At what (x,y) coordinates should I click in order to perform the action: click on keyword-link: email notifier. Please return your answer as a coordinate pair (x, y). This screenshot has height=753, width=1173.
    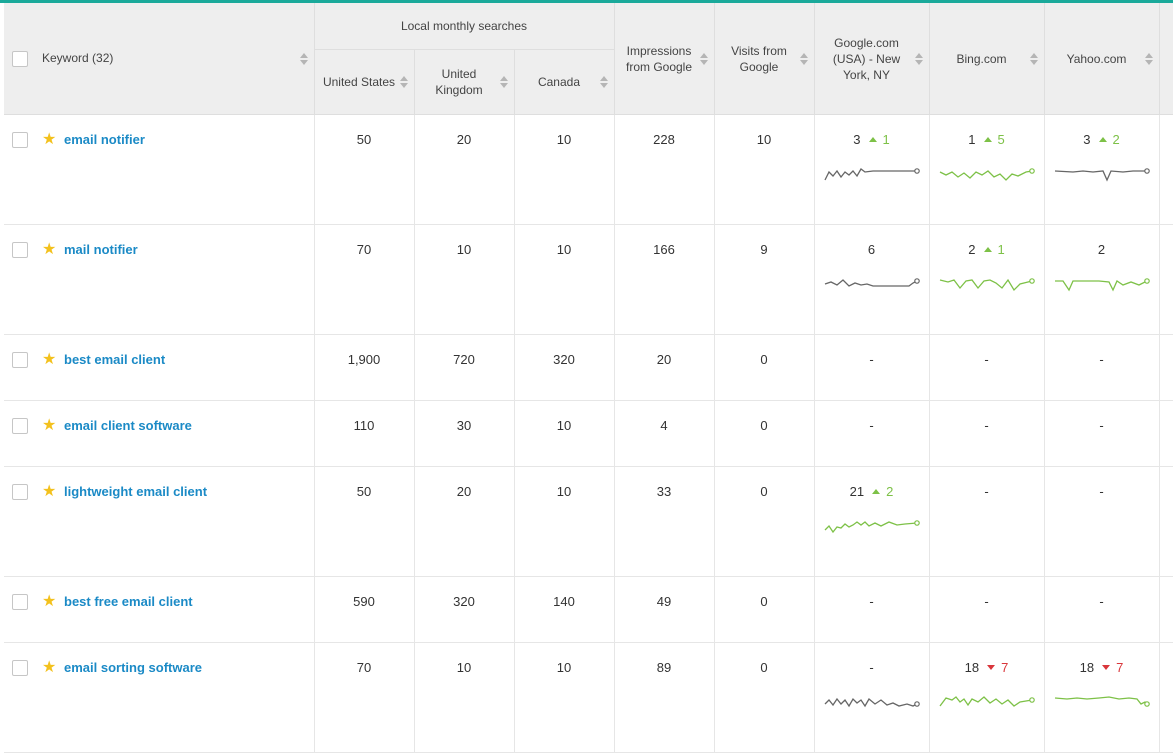
    Looking at the image, I should click on (104, 140).